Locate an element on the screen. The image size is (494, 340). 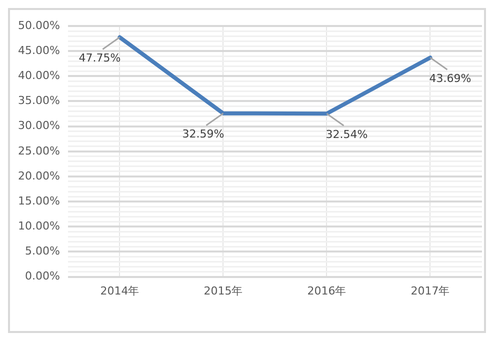
y-tick-label: 15.00% is located at coordinates (39, 201).